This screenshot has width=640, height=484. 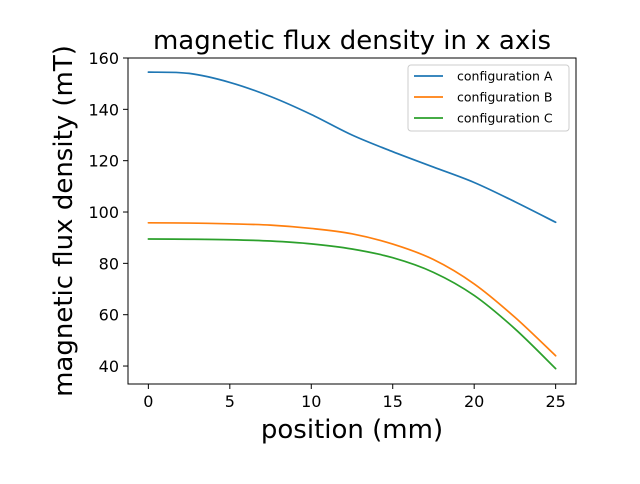 I want to click on legend-box, so click(x=488, y=98).